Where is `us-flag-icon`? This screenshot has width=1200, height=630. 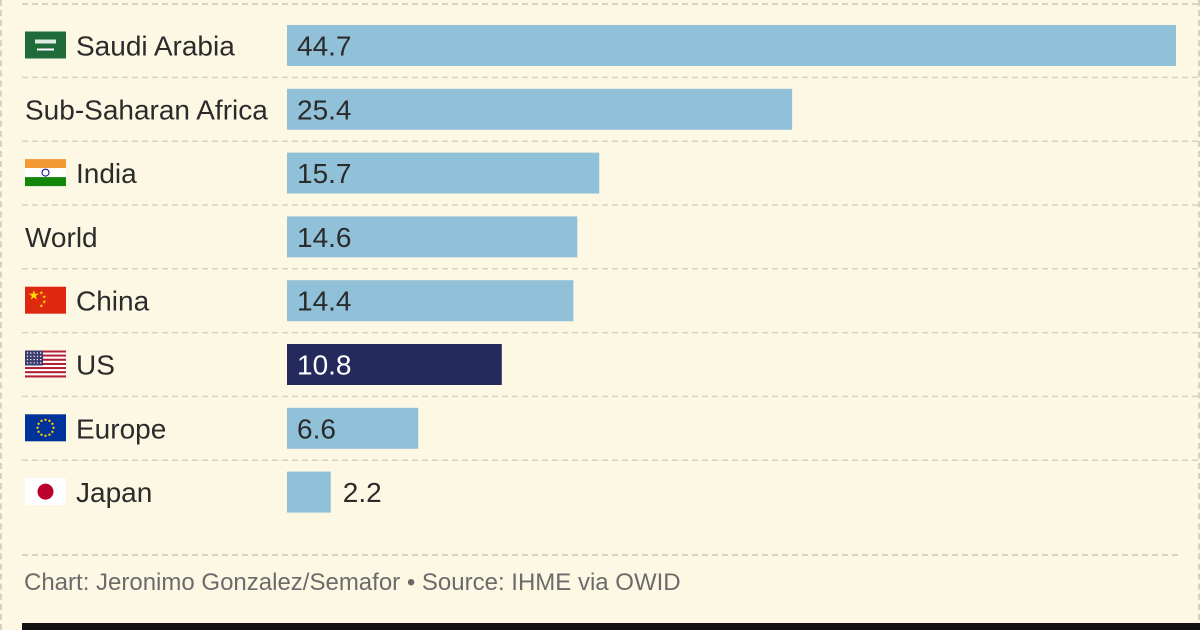
us-flag-icon is located at coordinates (45, 364).